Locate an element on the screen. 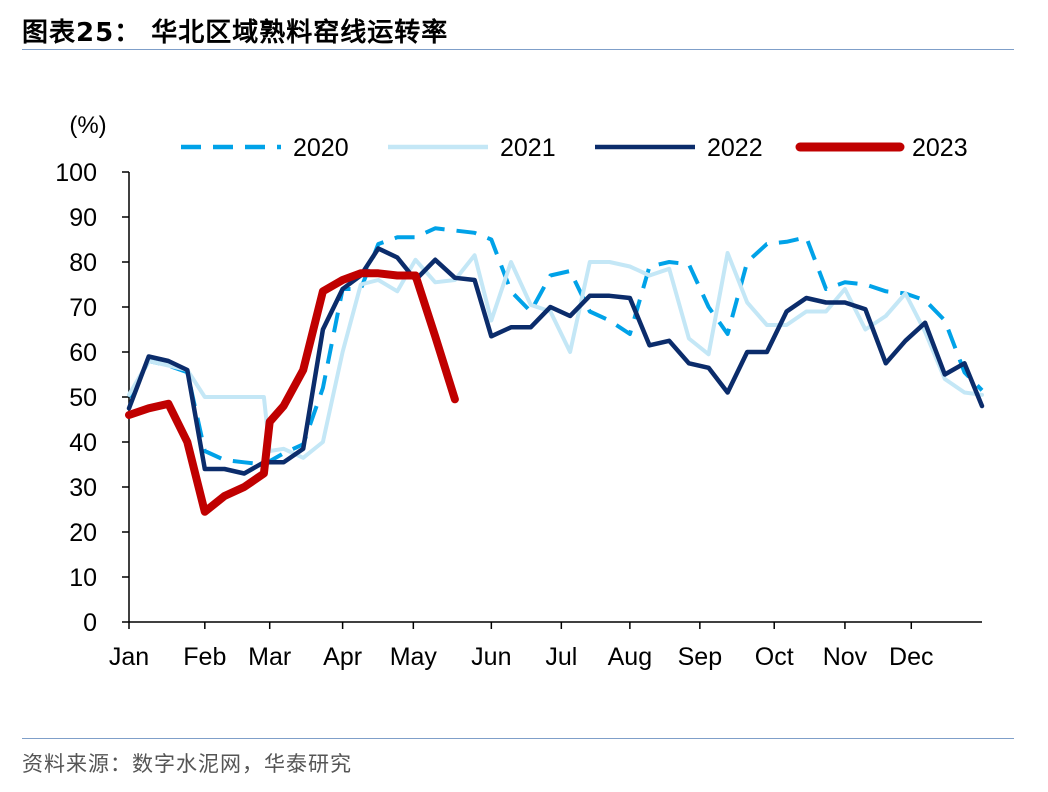  y-tick-label: 90 is located at coordinates (83, 218).